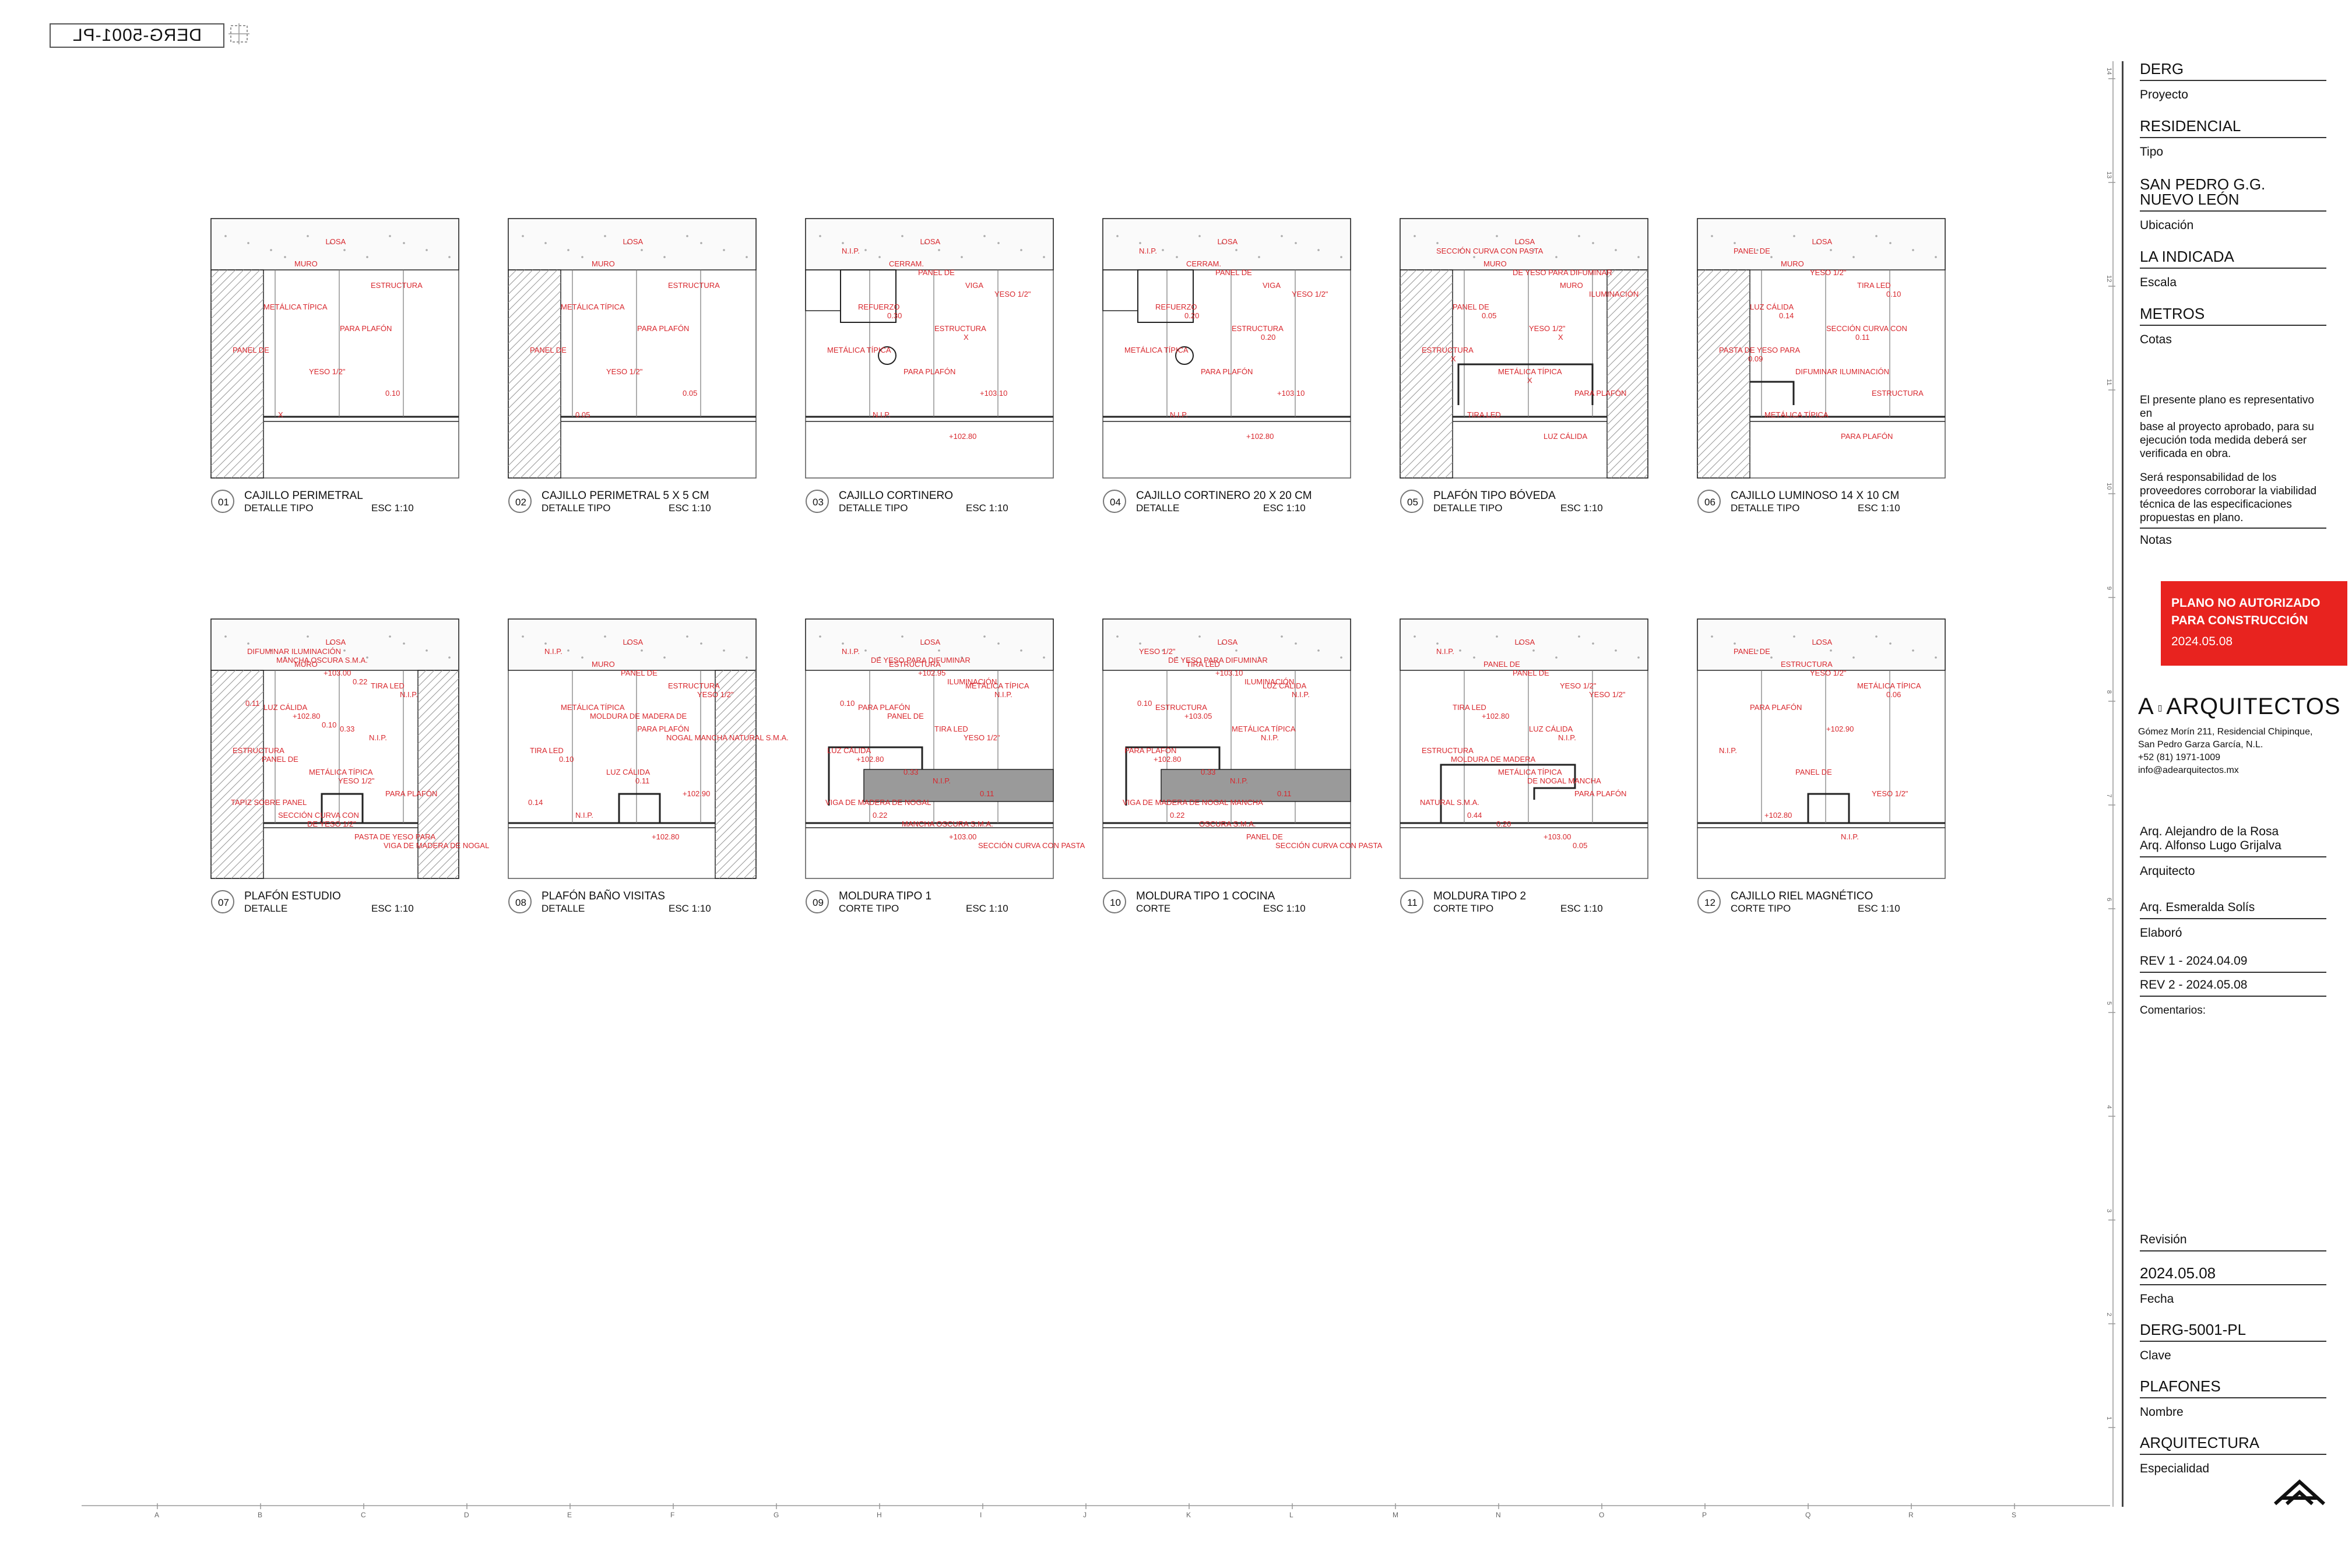  I want to click on grid-letter: G, so click(776, 1515).